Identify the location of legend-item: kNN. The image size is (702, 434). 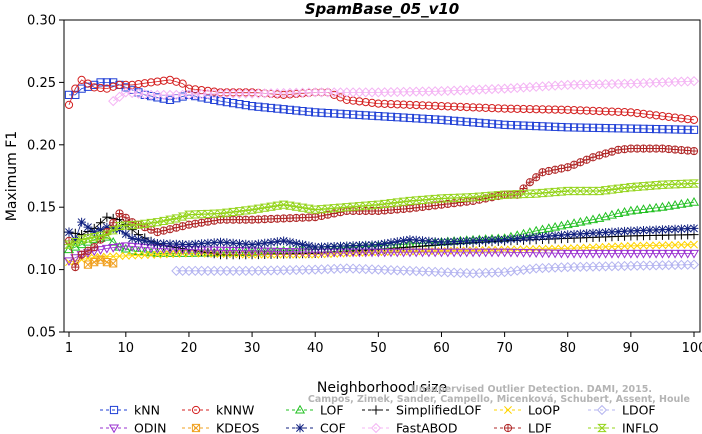
(130, 410).